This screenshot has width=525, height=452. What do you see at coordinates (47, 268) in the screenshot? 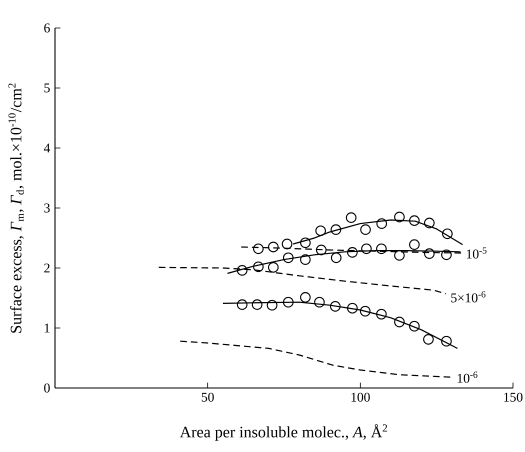
I see `y-tick-label: 2` at bounding box center [47, 268].